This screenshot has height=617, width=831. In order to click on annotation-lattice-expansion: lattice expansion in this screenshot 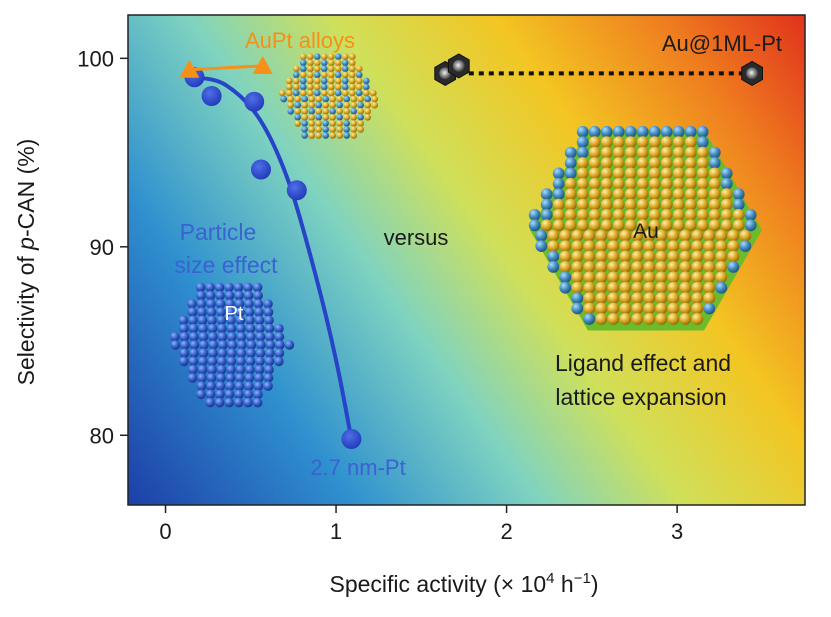, I will do `click(640, 397)`.